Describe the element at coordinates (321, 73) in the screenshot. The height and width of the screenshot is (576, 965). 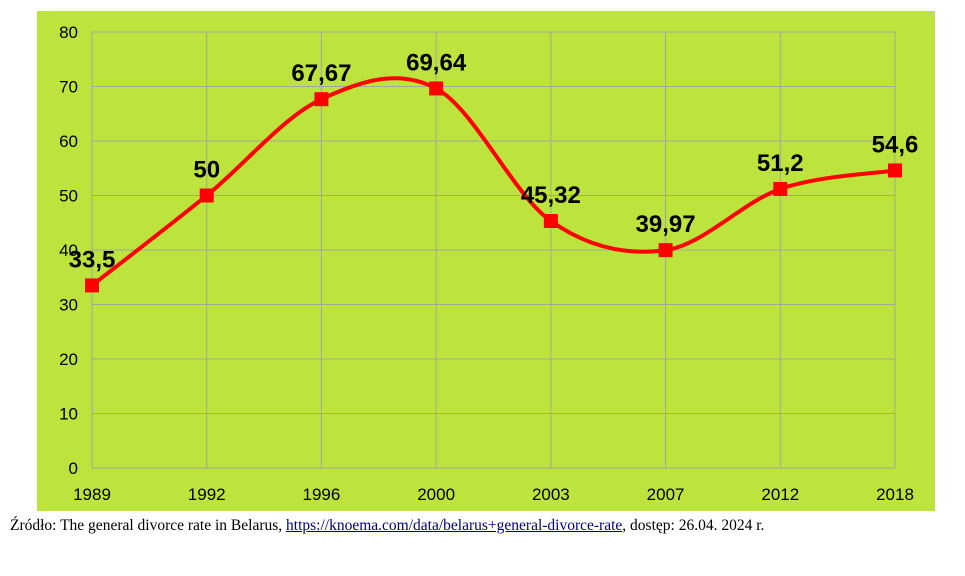
I see `data-label: 67,67` at that location.